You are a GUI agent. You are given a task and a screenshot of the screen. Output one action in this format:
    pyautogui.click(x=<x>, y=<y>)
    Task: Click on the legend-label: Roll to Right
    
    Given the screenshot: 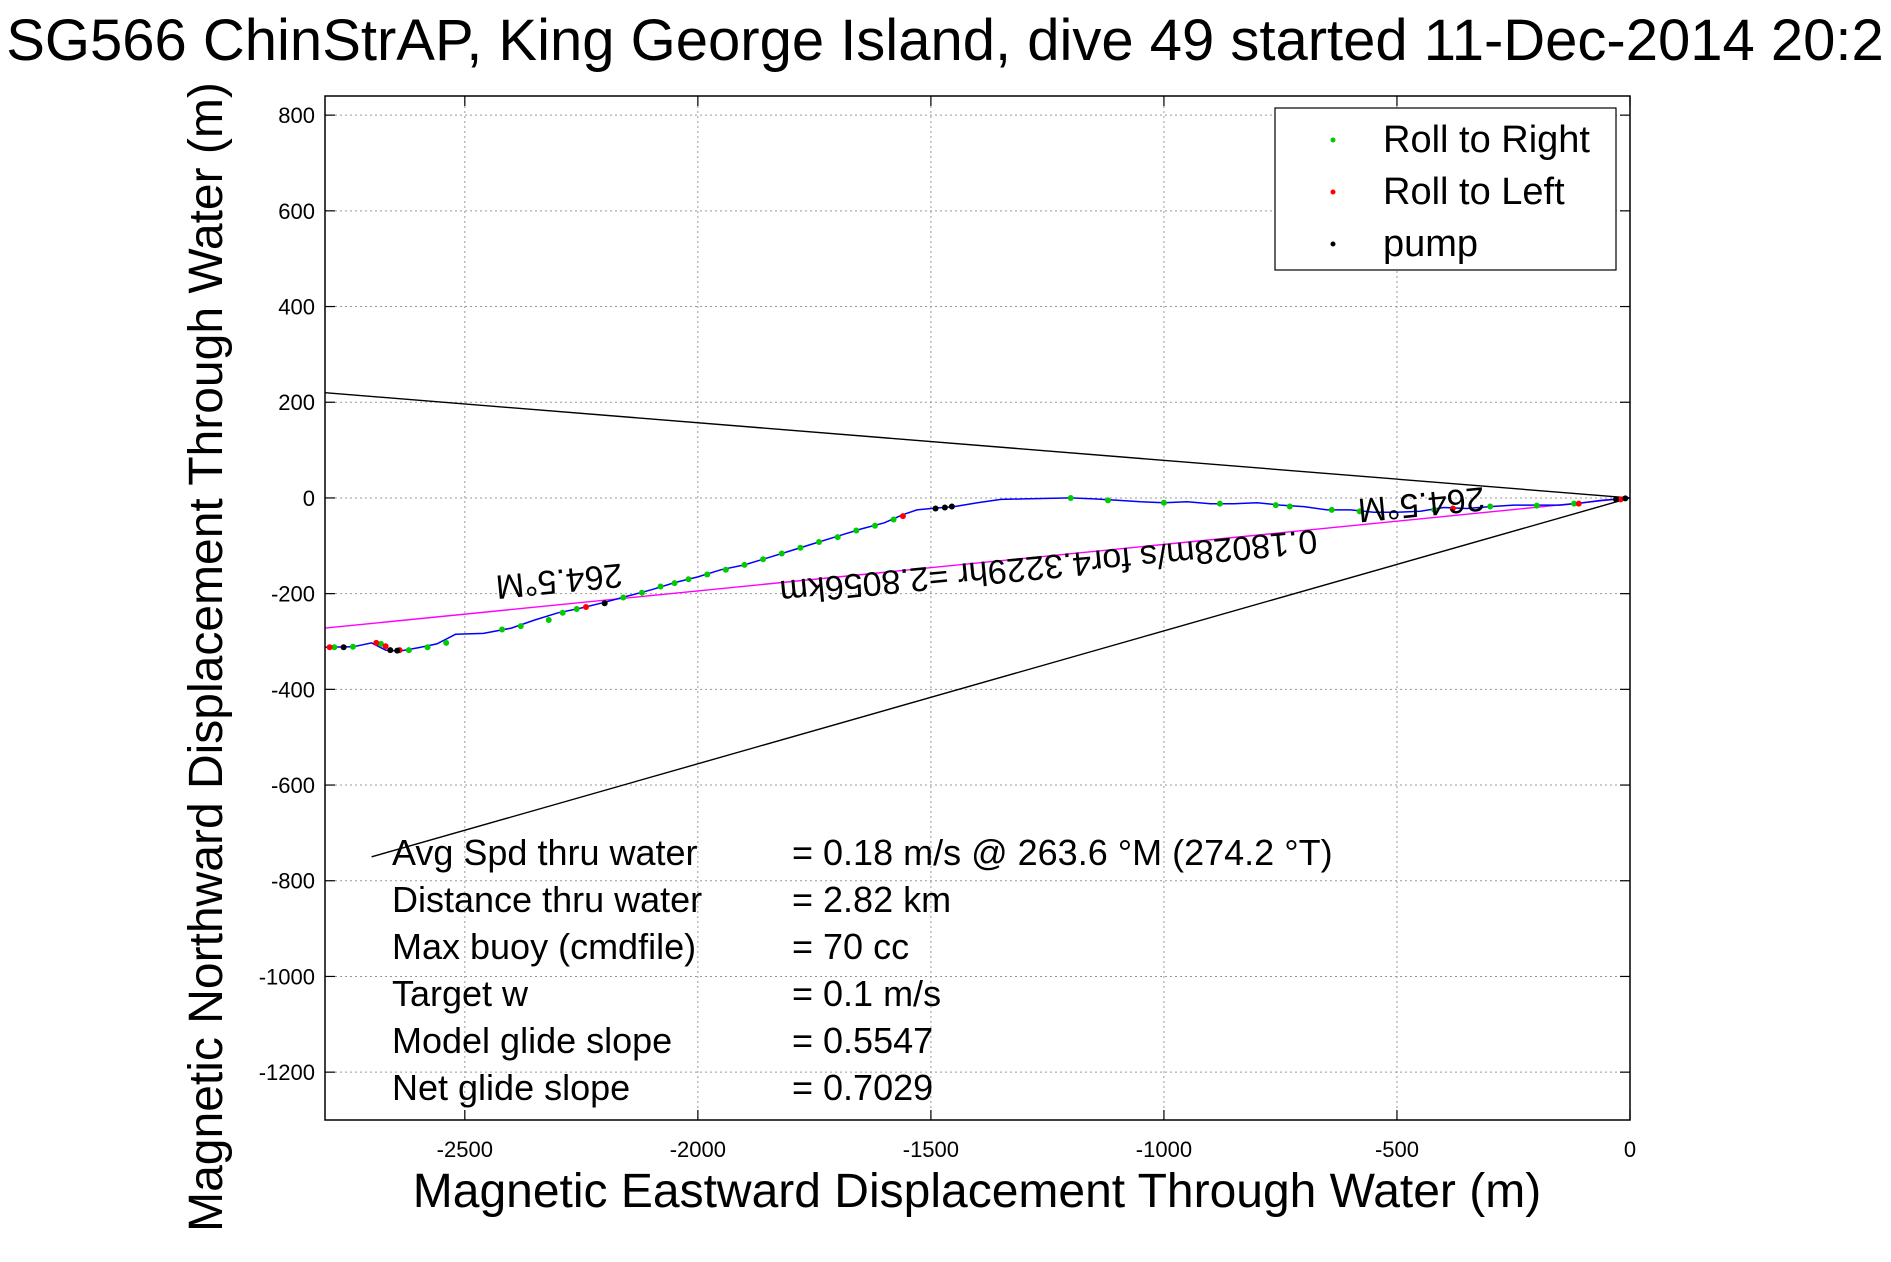 What is the action you would take?
    pyautogui.click(x=1486, y=140)
    